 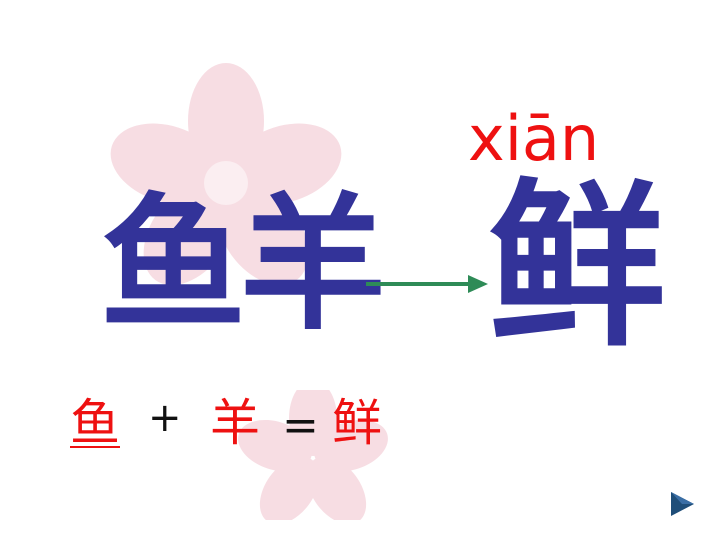 What do you see at coordinates (165, 418) in the screenshot?
I see `plus-sign: +` at bounding box center [165, 418].